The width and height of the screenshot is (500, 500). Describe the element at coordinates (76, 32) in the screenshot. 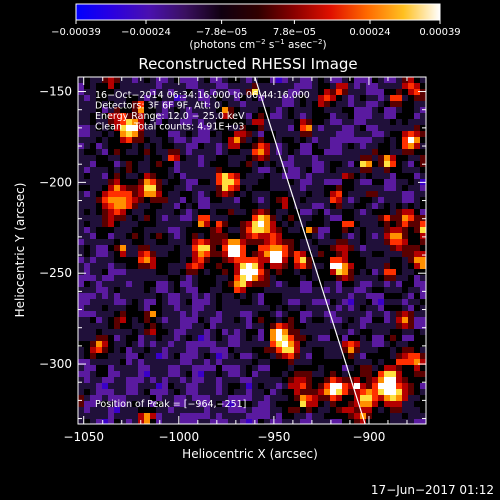

I see `colorbar-tick-label: −0.00039` at that location.